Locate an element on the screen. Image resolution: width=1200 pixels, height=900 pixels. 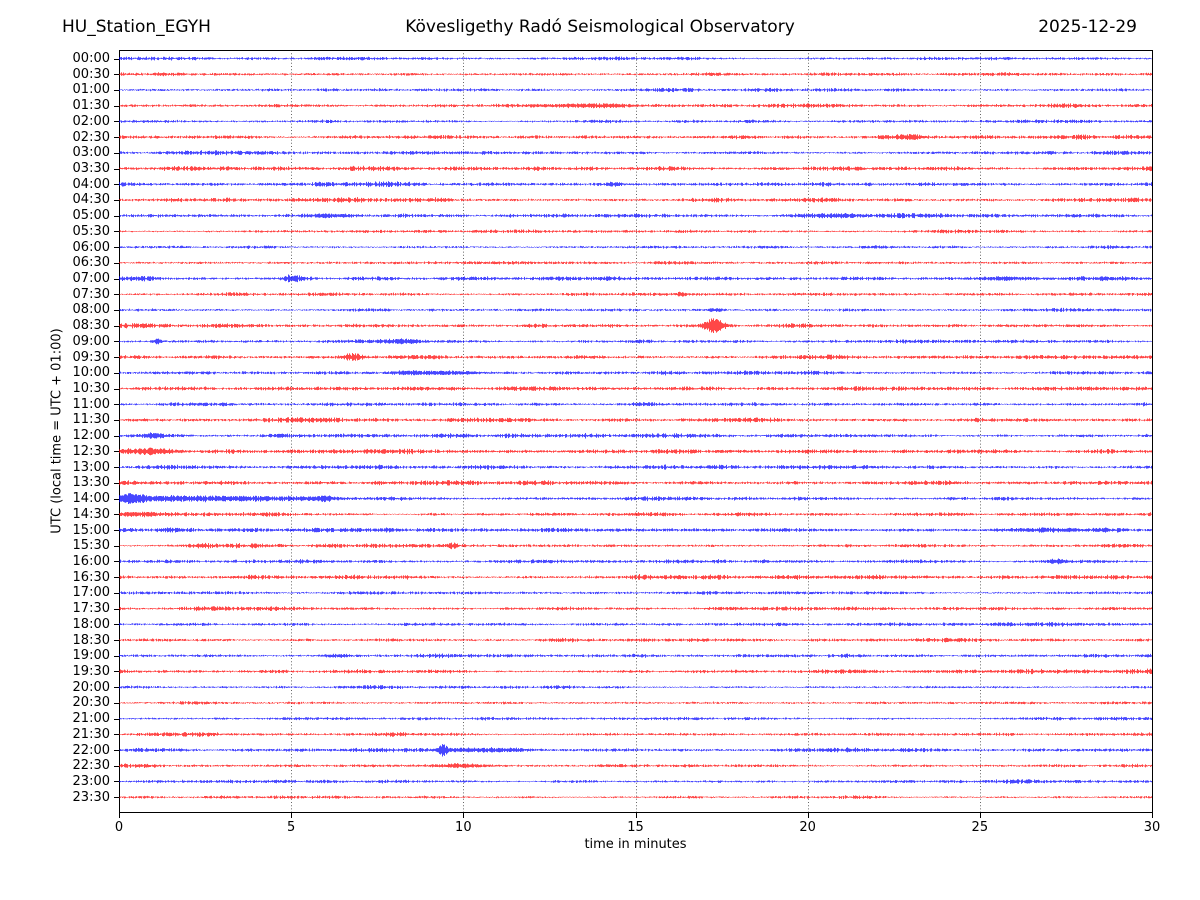
x-tick-label: 20 is located at coordinates (807, 827).